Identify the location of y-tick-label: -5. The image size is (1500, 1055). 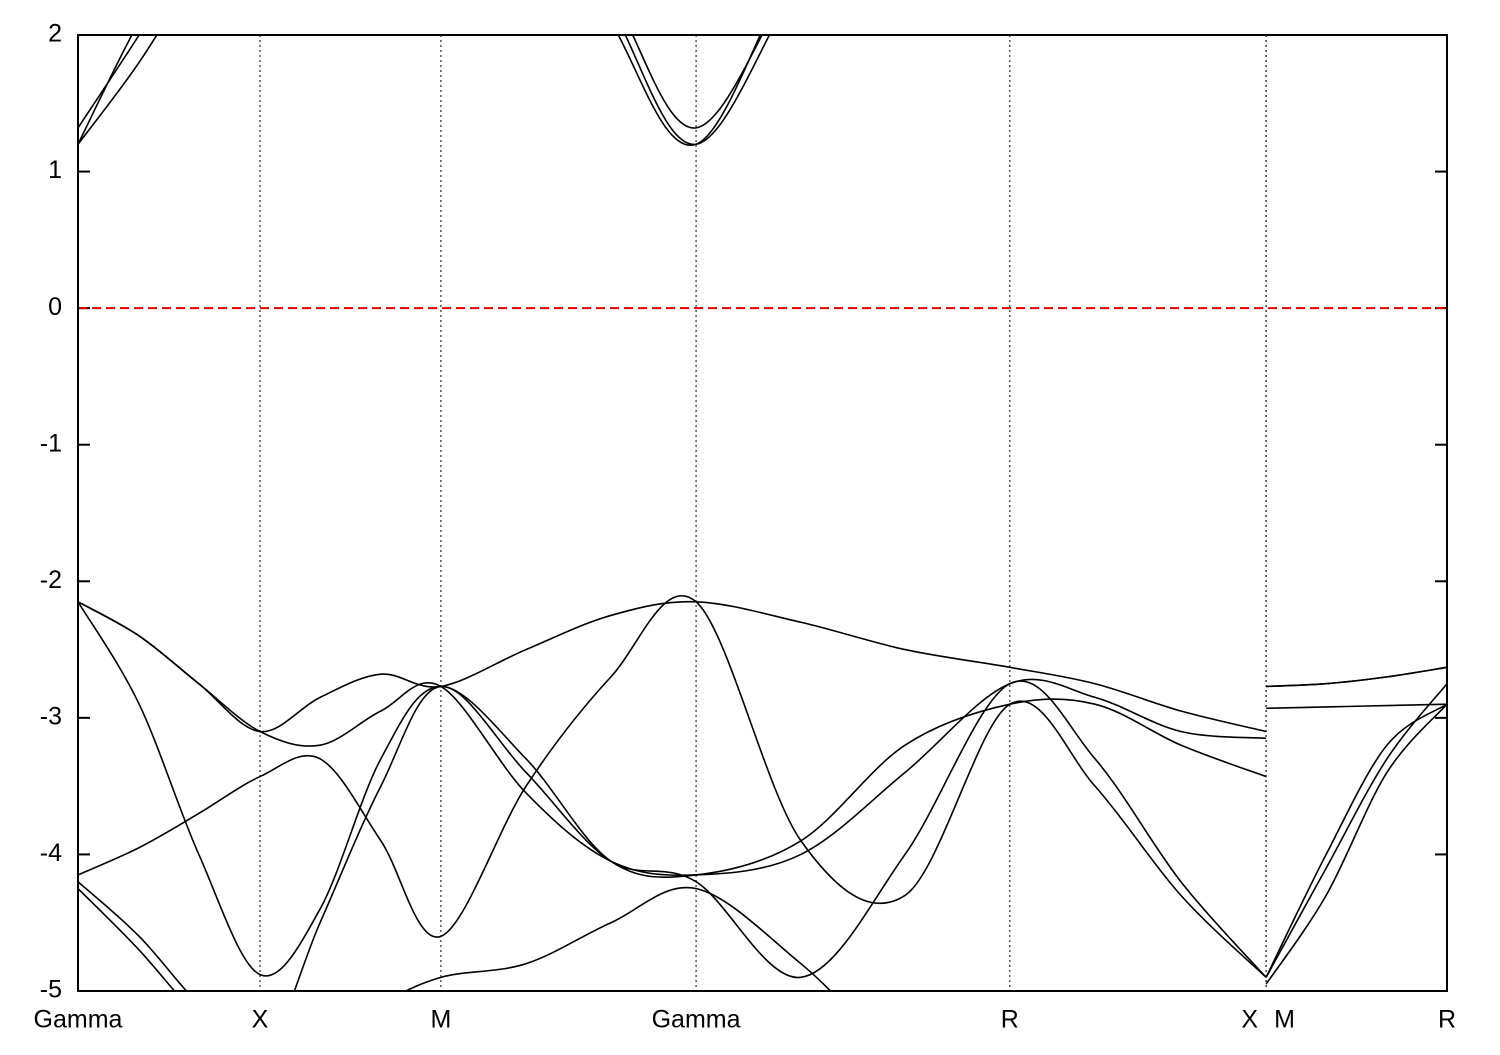
(51, 990).